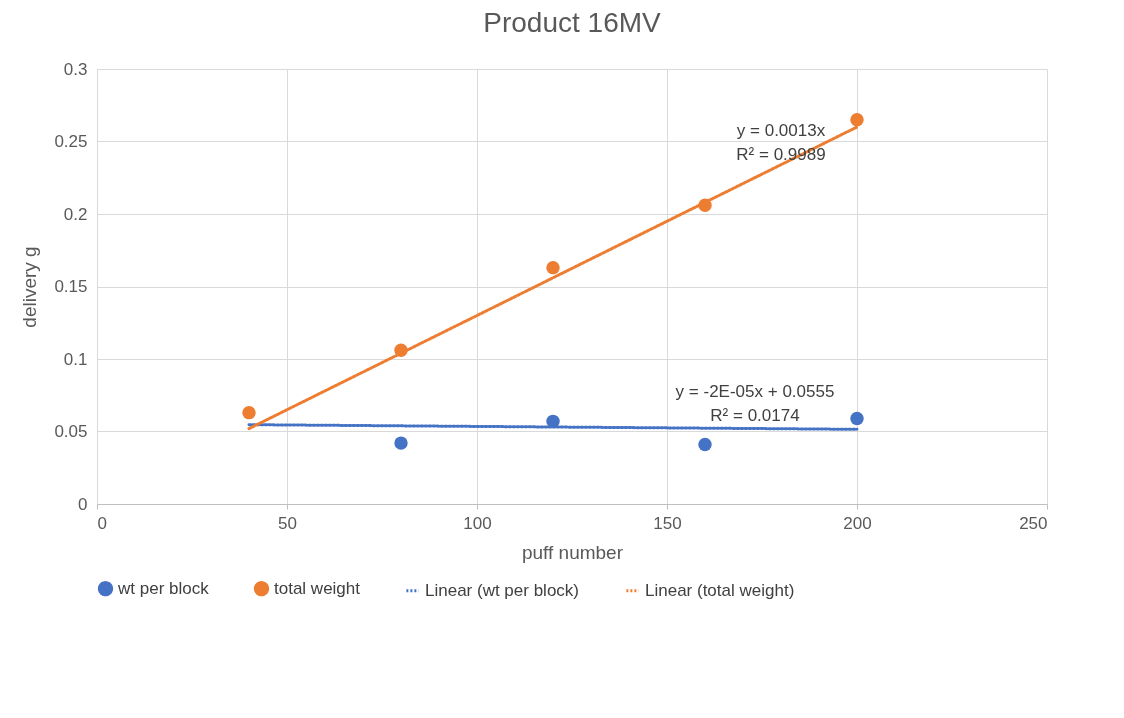 The image size is (1124, 718). I want to click on legend-label: Linear (wt per block), so click(502, 590).